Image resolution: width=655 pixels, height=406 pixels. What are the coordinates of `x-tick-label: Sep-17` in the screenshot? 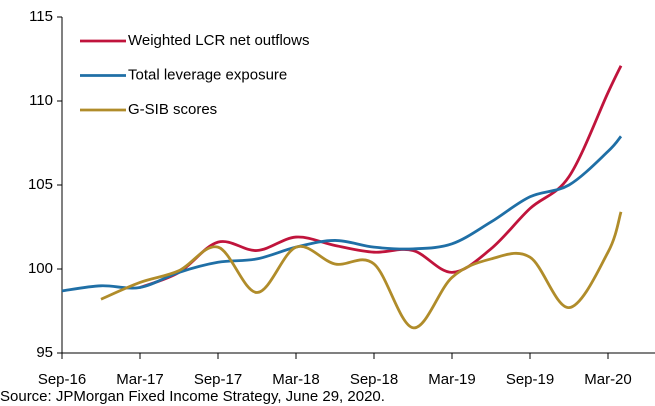 It's located at (218, 379).